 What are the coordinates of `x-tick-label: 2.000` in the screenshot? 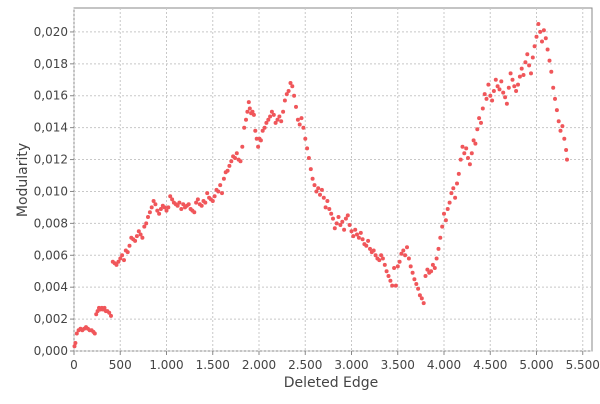 It's located at (259, 365).